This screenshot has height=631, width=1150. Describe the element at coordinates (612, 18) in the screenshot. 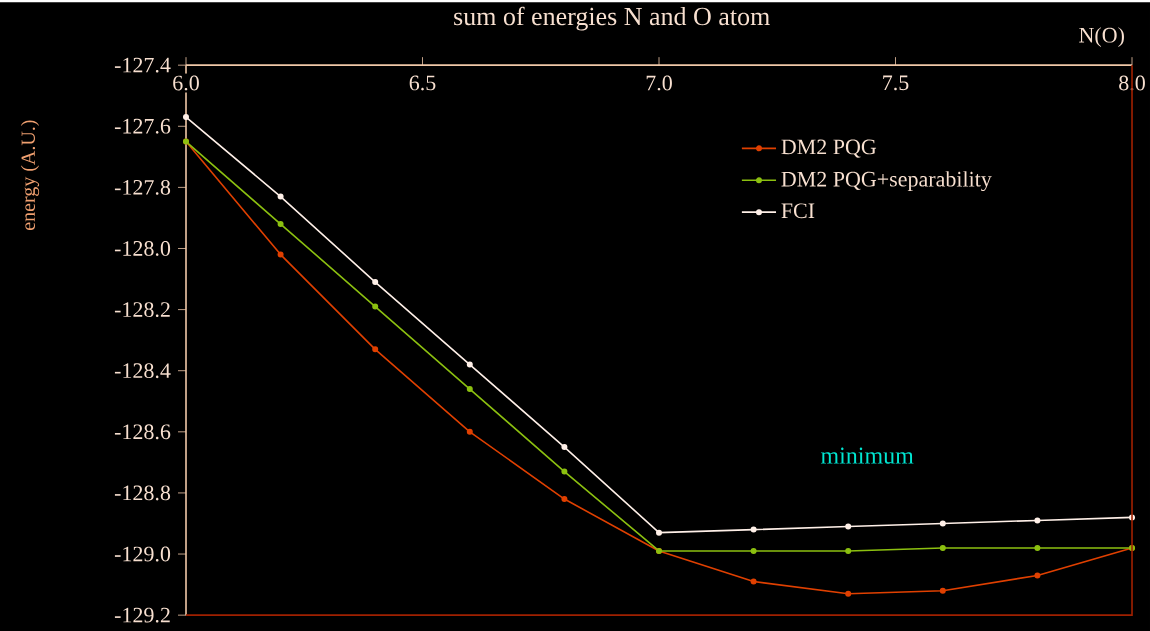

I see `chart-title: sum of energies N and O atom` at that location.